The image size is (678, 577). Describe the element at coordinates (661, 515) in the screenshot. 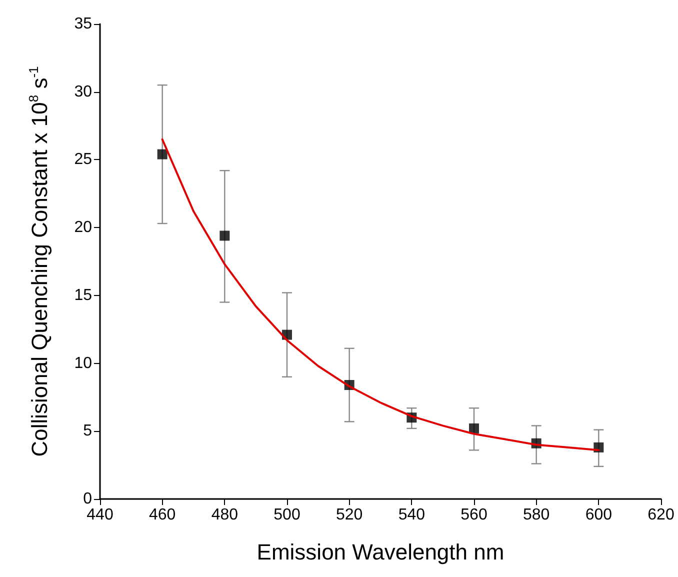

I see `x-tick-label: 620` at that location.